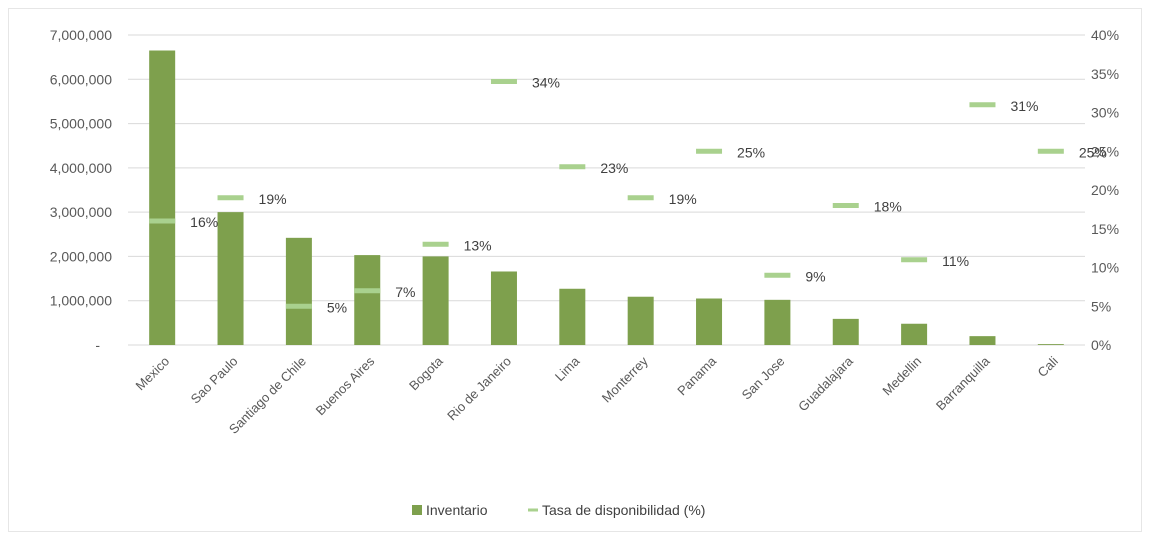  What do you see at coordinates (533, 510) in the screenshot?
I see `legend-swatch-tasa` at bounding box center [533, 510].